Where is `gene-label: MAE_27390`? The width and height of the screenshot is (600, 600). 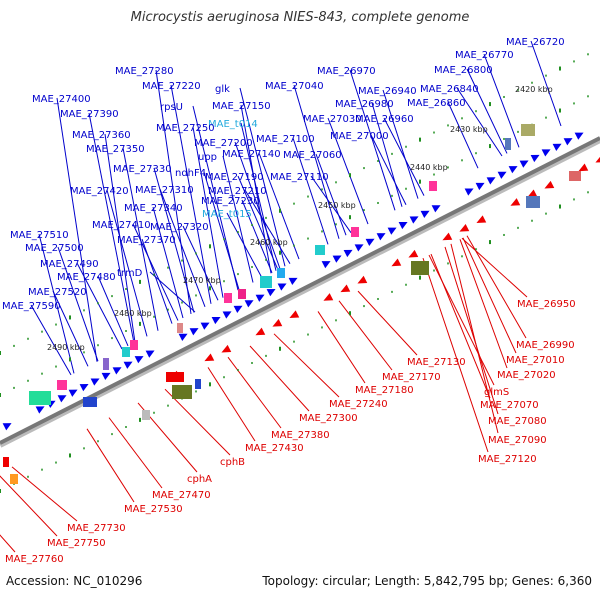 gene-label: MAE_27390 is located at coordinates (89, 114).